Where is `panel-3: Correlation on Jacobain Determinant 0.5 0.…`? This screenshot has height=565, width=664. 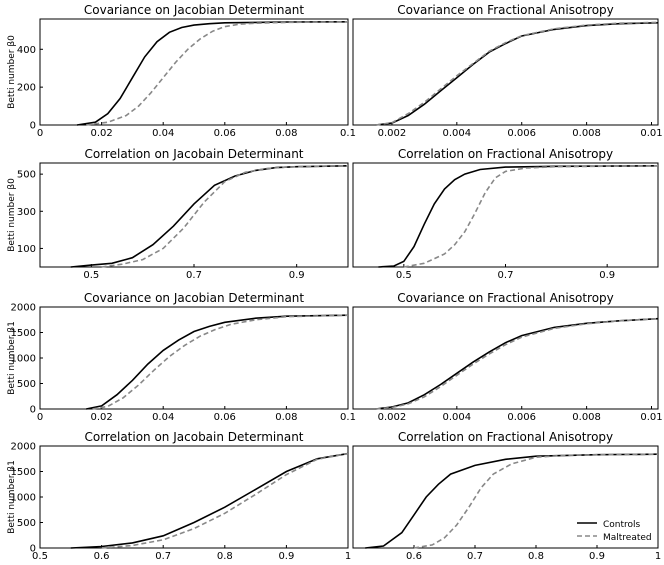
panel-3: Correlation on Jacobain Determinant 0.5 0.… is located at coordinates (178, 214).